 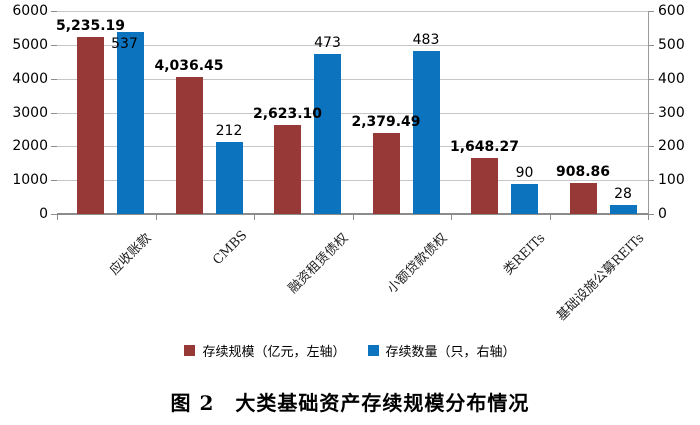 What do you see at coordinates (350, 350) in the screenshot?
I see `chart-legend: 存续规模（亿元，左轴） 存续数量（只，右轴）` at bounding box center [350, 350].